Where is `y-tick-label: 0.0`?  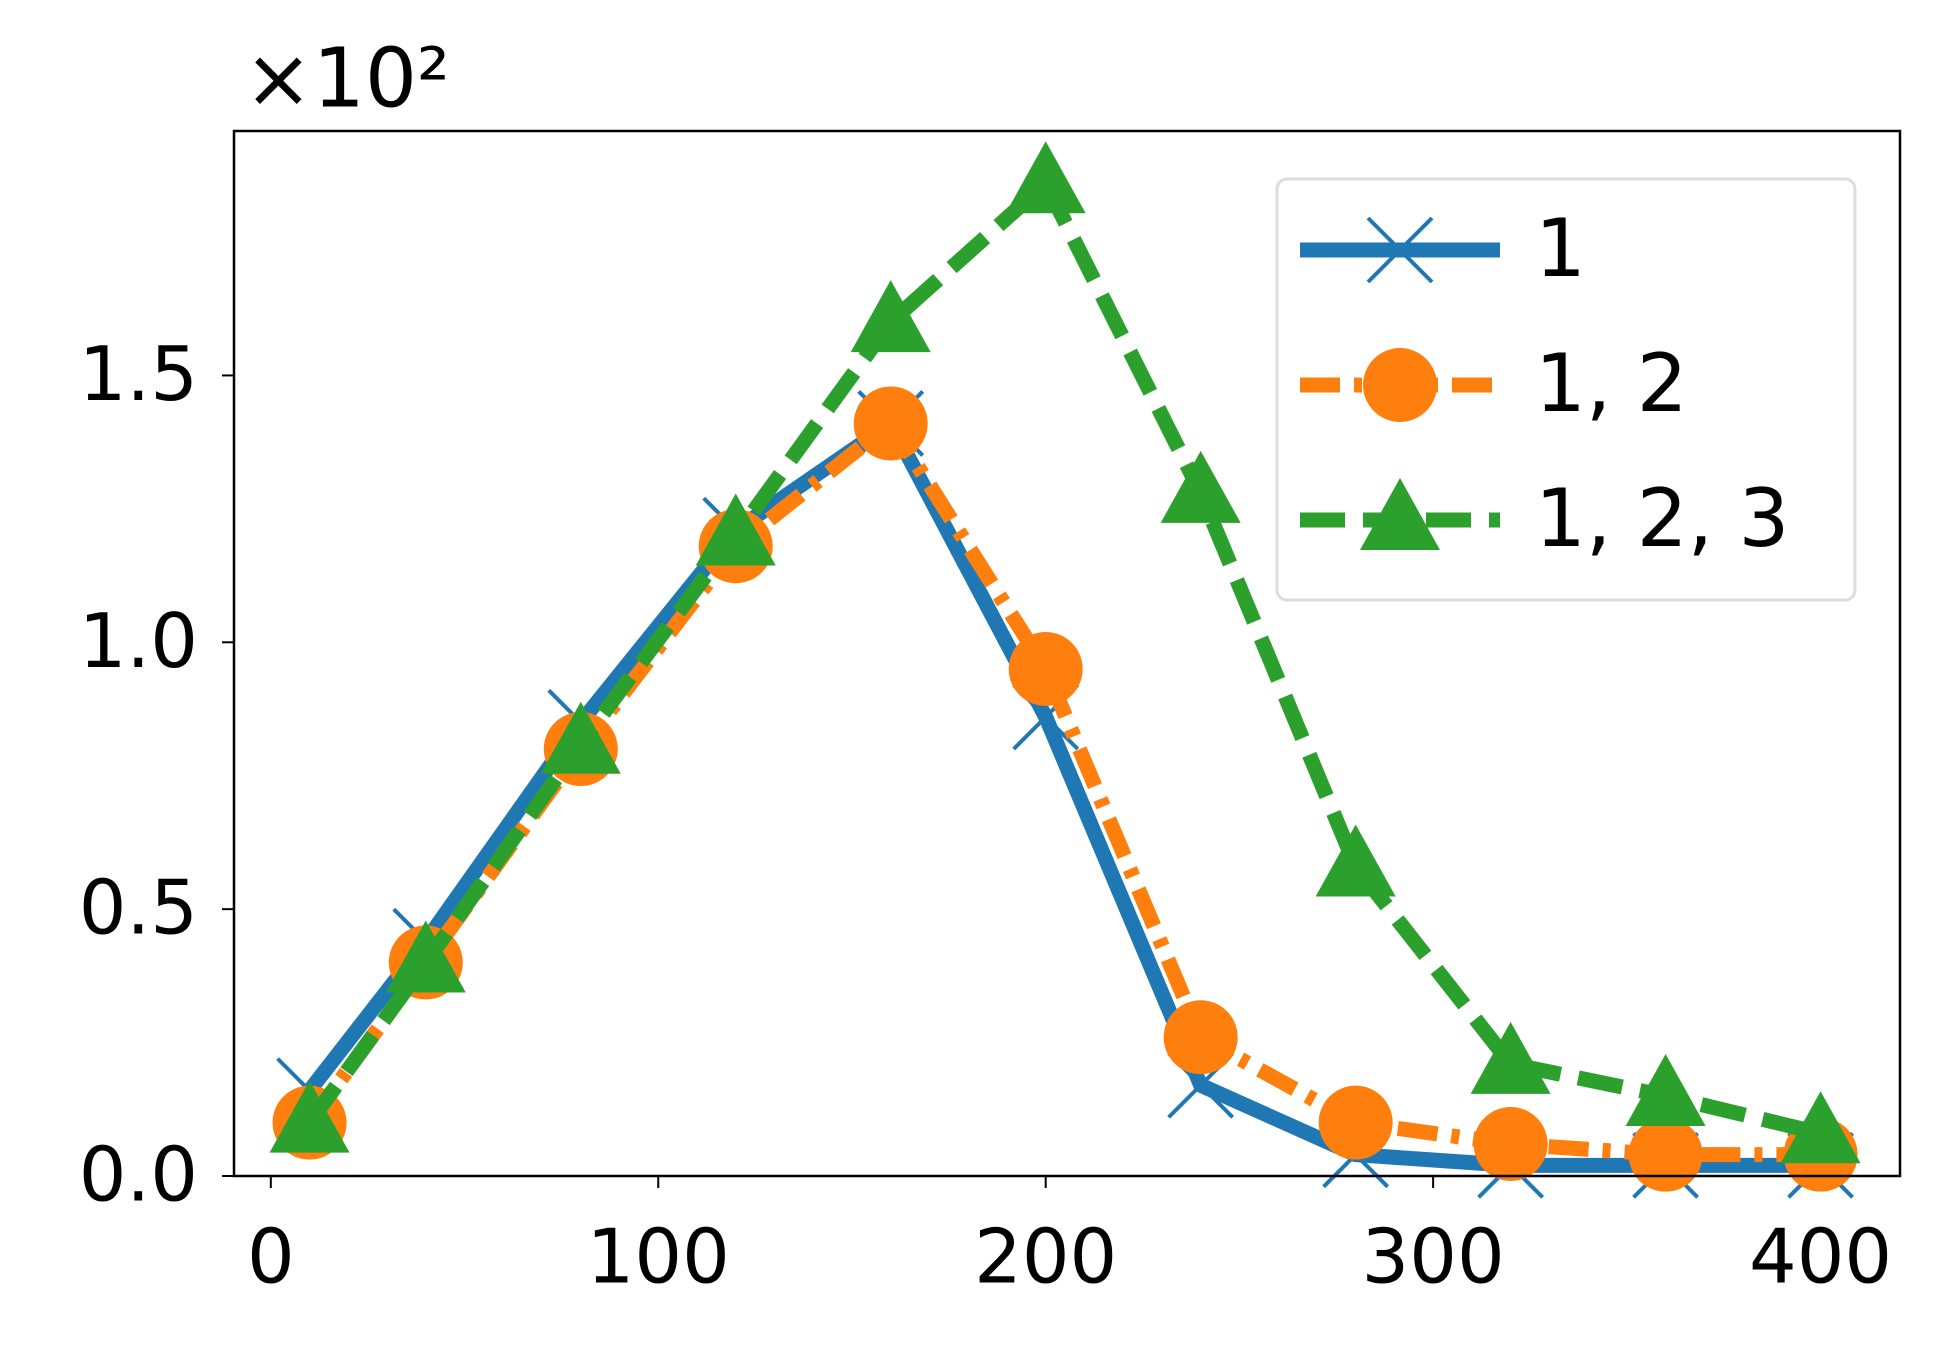 y-tick-label: 0.0 is located at coordinates (138, 1175).